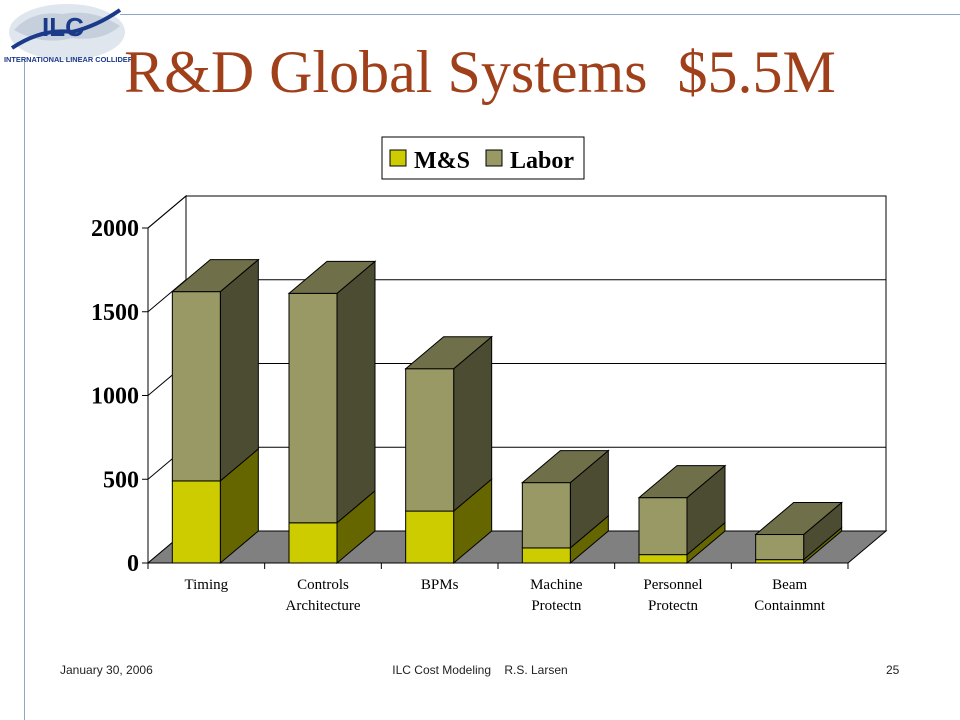 The height and width of the screenshot is (720, 960). I want to click on x-tick-label: Controls, so click(323, 585).